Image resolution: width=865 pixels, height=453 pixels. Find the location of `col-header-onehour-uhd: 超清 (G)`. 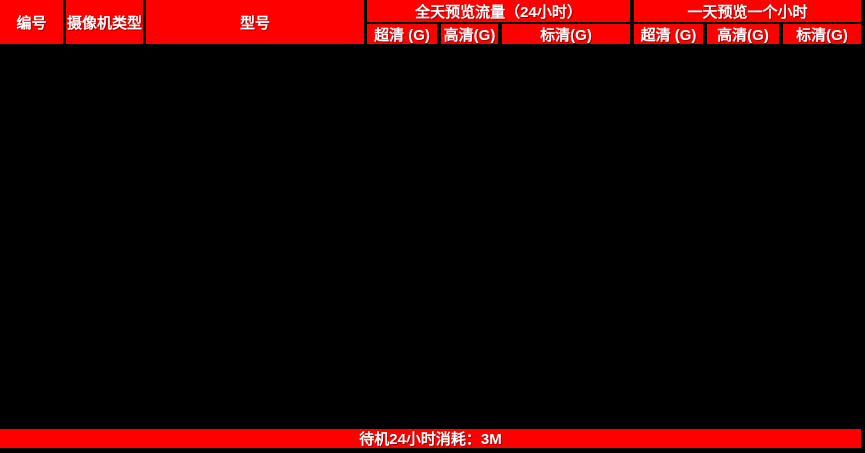

col-header-onehour-uhd: 超清 (G) is located at coordinates (668, 34).